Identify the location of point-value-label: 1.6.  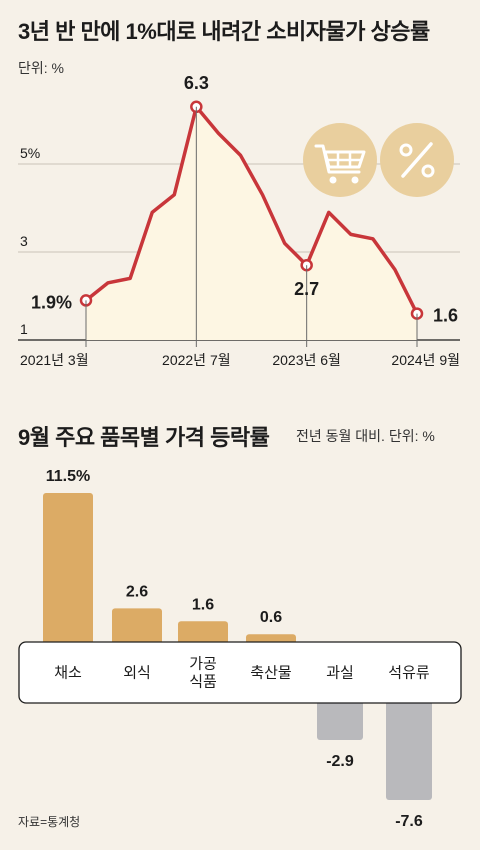
(445, 316).